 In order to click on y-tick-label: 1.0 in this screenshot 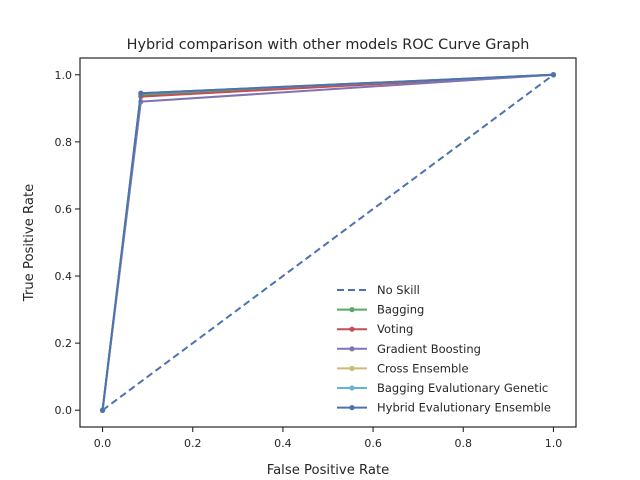, I will do `click(64, 75)`.